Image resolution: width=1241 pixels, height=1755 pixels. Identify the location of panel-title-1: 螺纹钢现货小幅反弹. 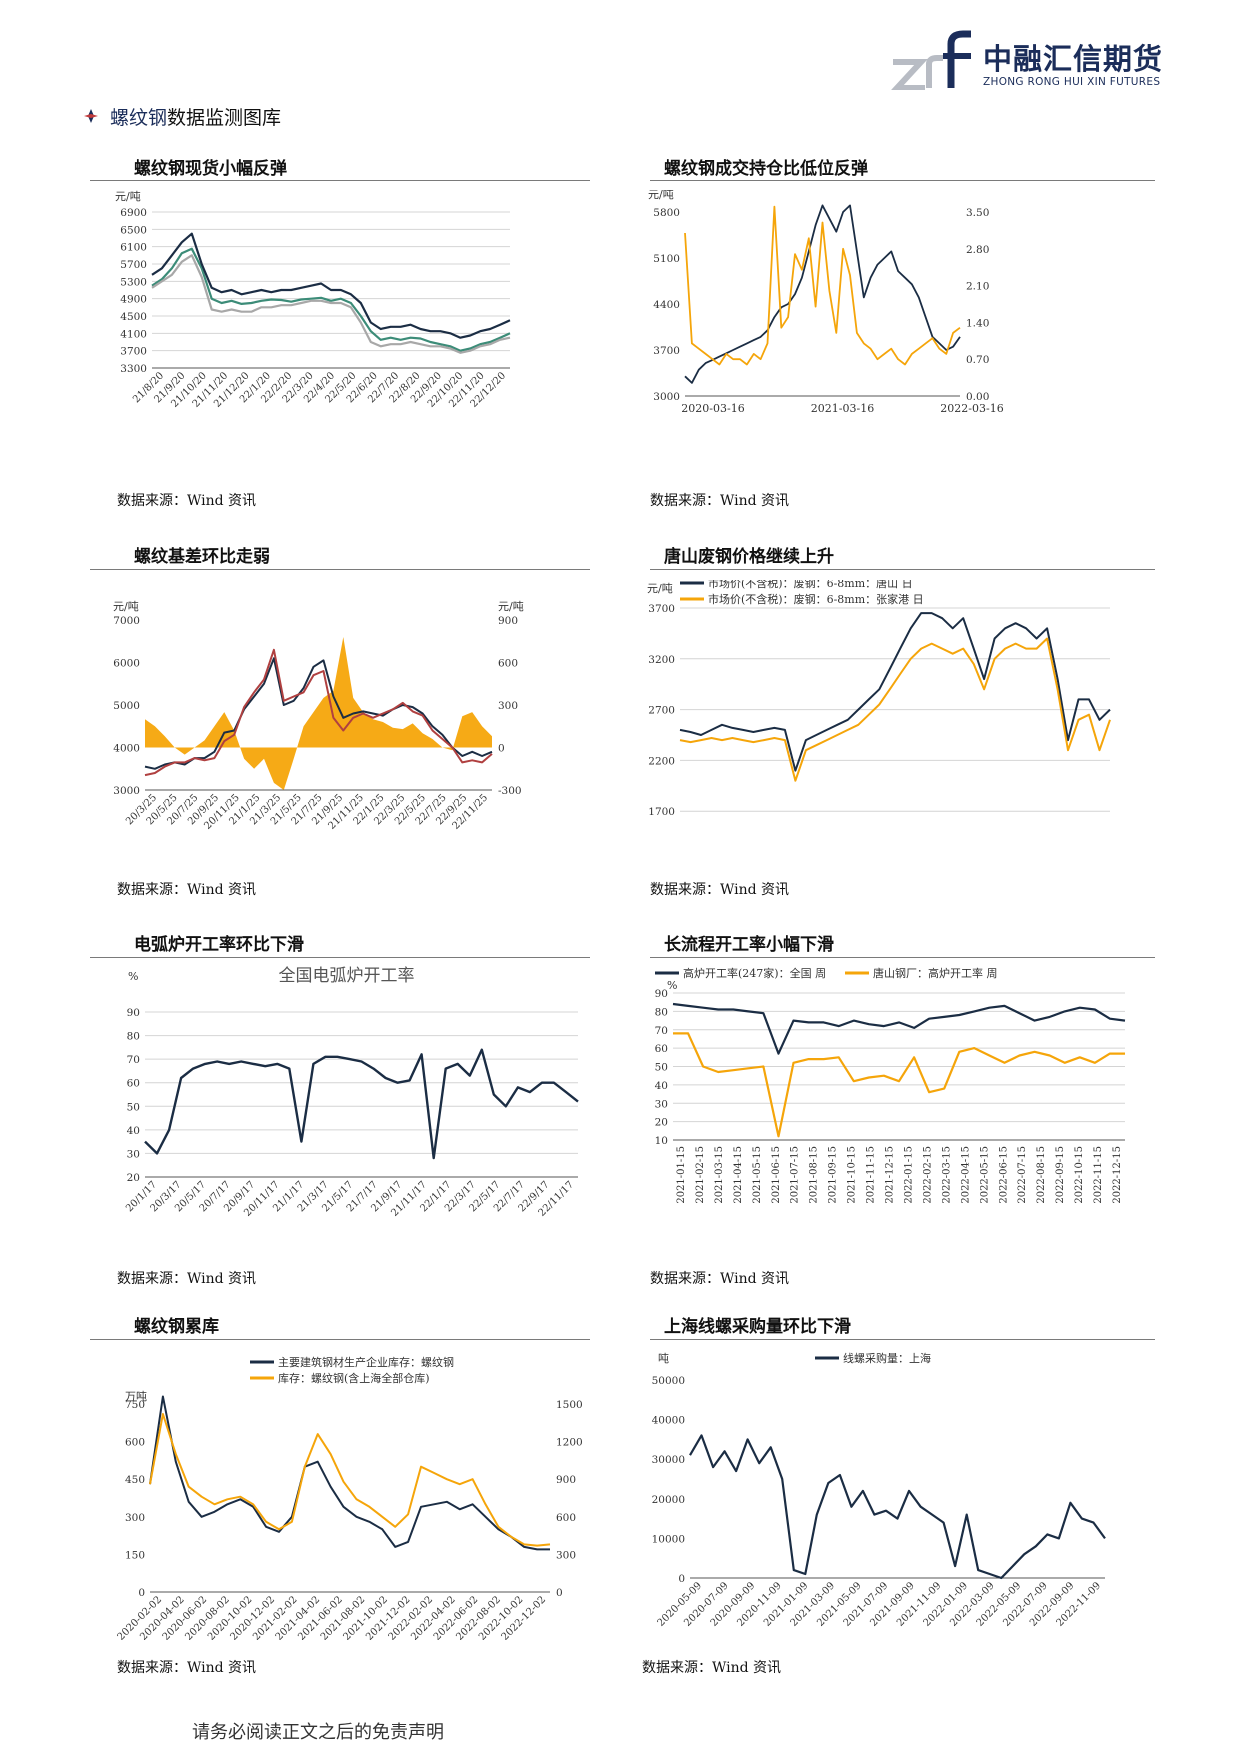
(210, 169).